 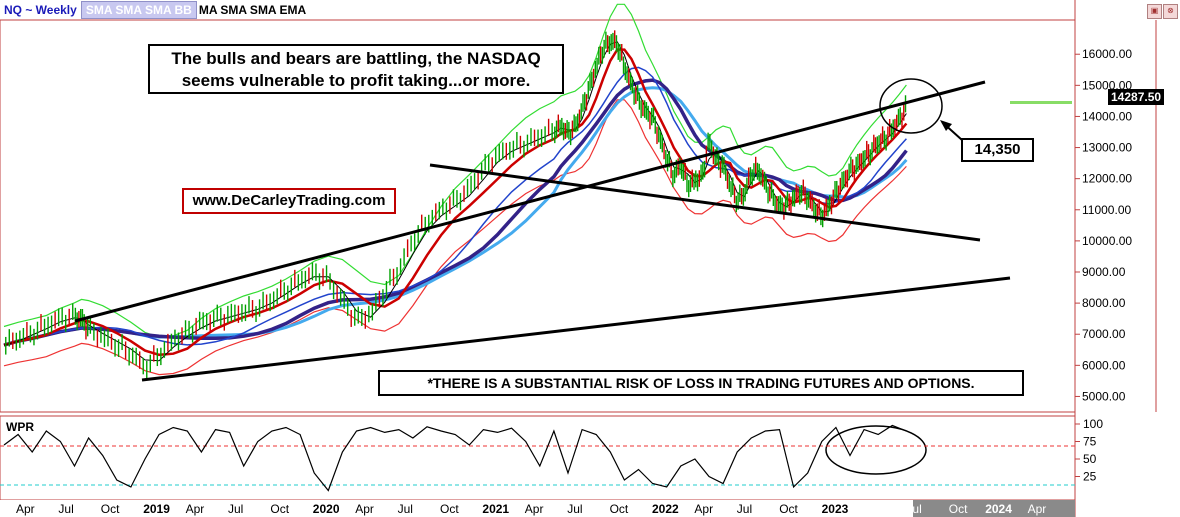 What do you see at coordinates (1107, 148) in the screenshot?
I see `price-tick-label: 13000.00` at bounding box center [1107, 148].